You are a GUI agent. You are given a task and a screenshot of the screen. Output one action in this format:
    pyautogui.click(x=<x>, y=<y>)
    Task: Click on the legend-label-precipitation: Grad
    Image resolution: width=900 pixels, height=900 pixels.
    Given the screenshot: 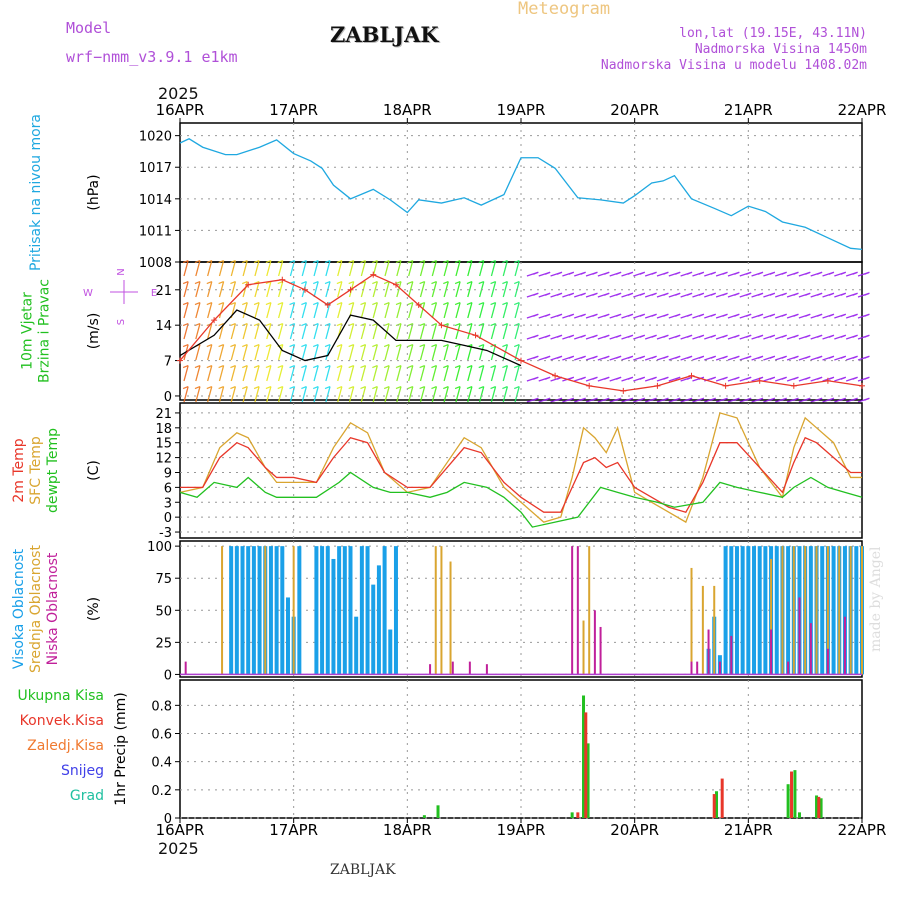 What is the action you would take?
    pyautogui.click(x=87, y=796)
    